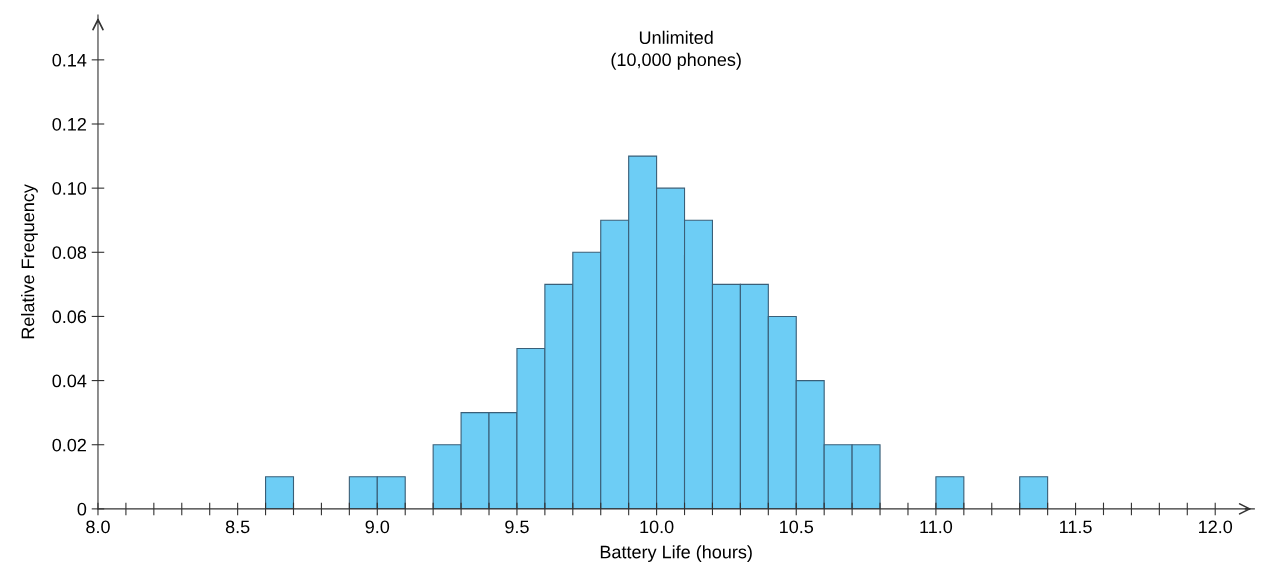  I want to click on x-tick-label: 11.0, so click(936, 527).